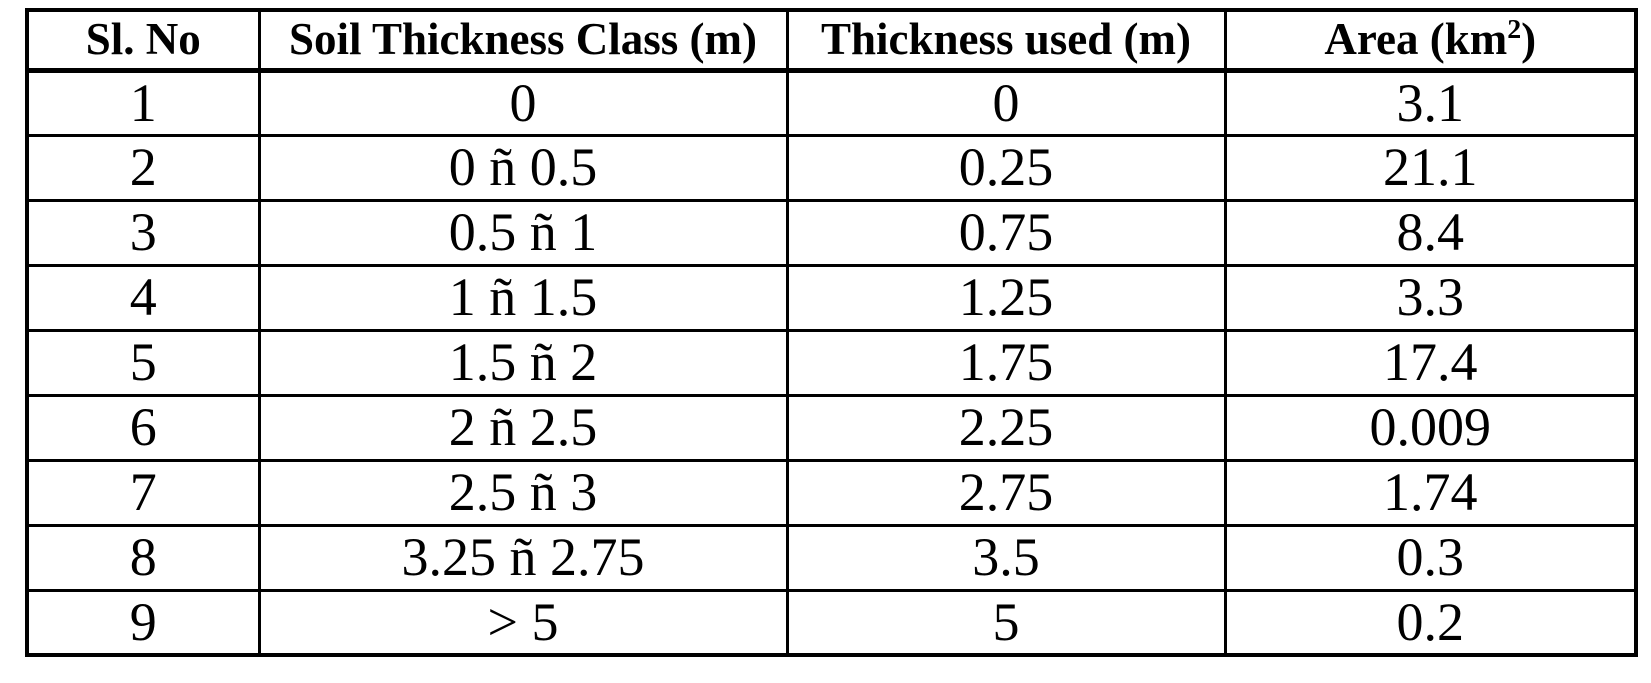 The image size is (1651, 683). I want to click on table-cell: 0.5 ñ 1, so click(523, 232).